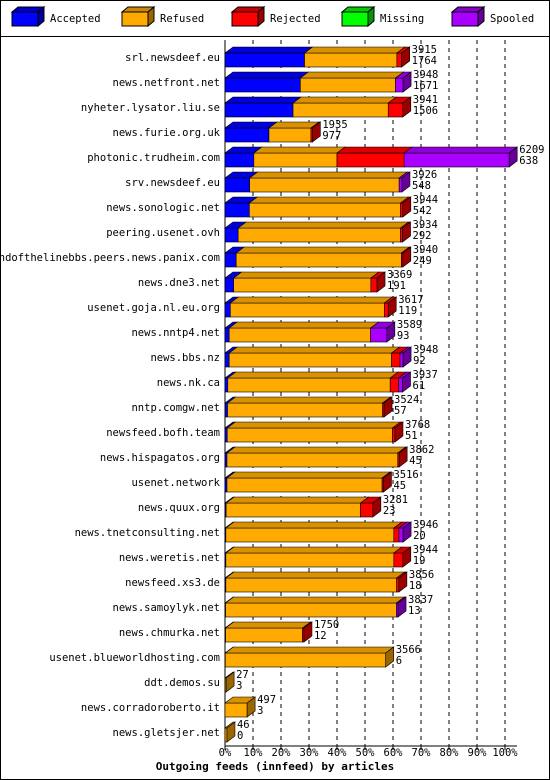 This screenshot has height=780, width=550. I want to click on total-label: 3946, so click(425, 525).